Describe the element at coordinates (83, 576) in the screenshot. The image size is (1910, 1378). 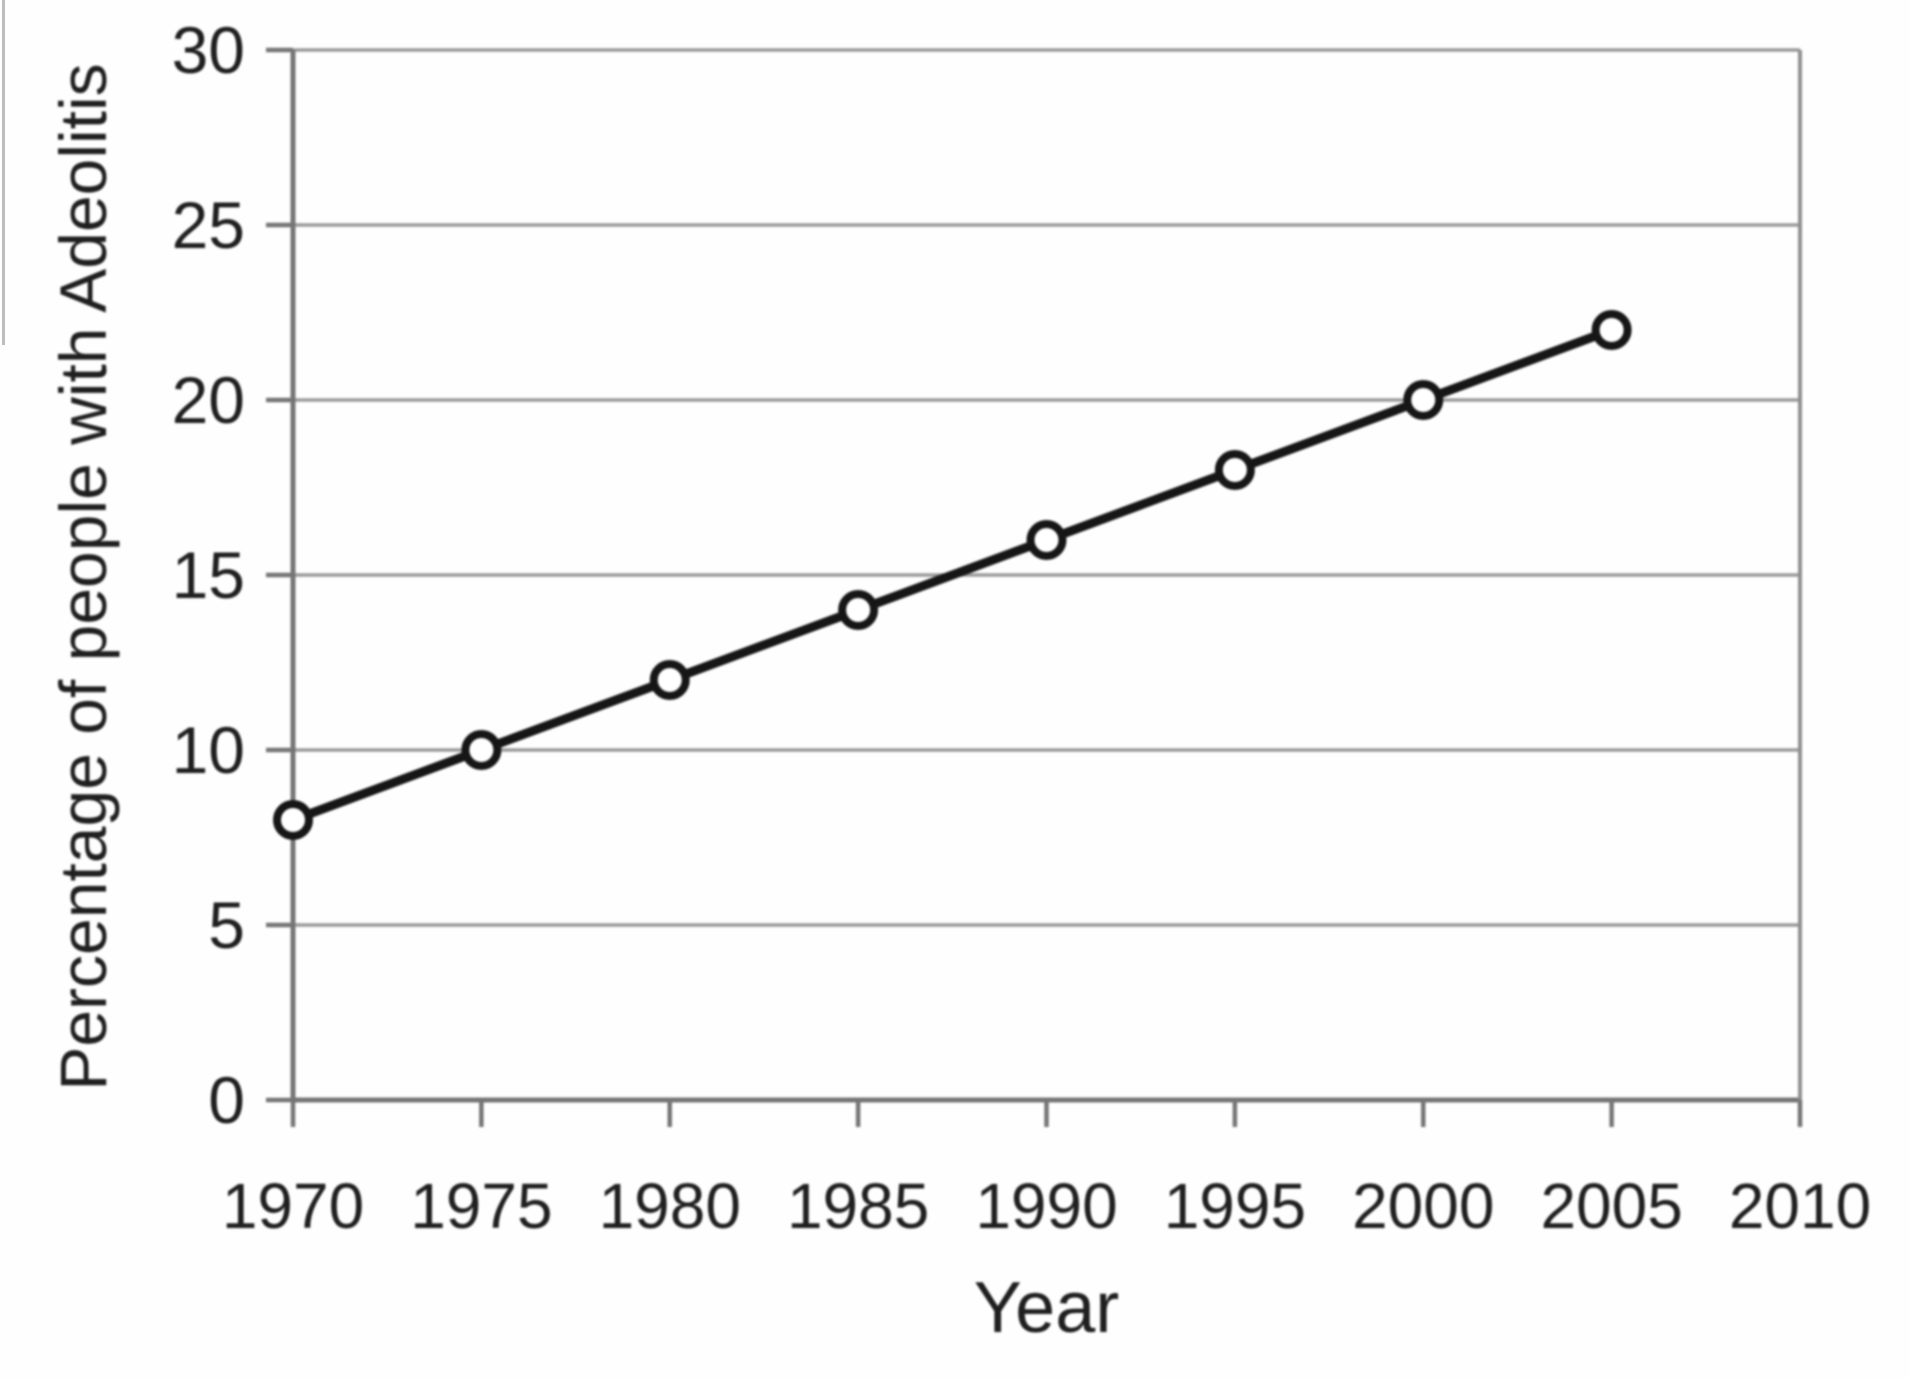
I see `y-axis-title: Percentage of people with Adeolitis` at that location.